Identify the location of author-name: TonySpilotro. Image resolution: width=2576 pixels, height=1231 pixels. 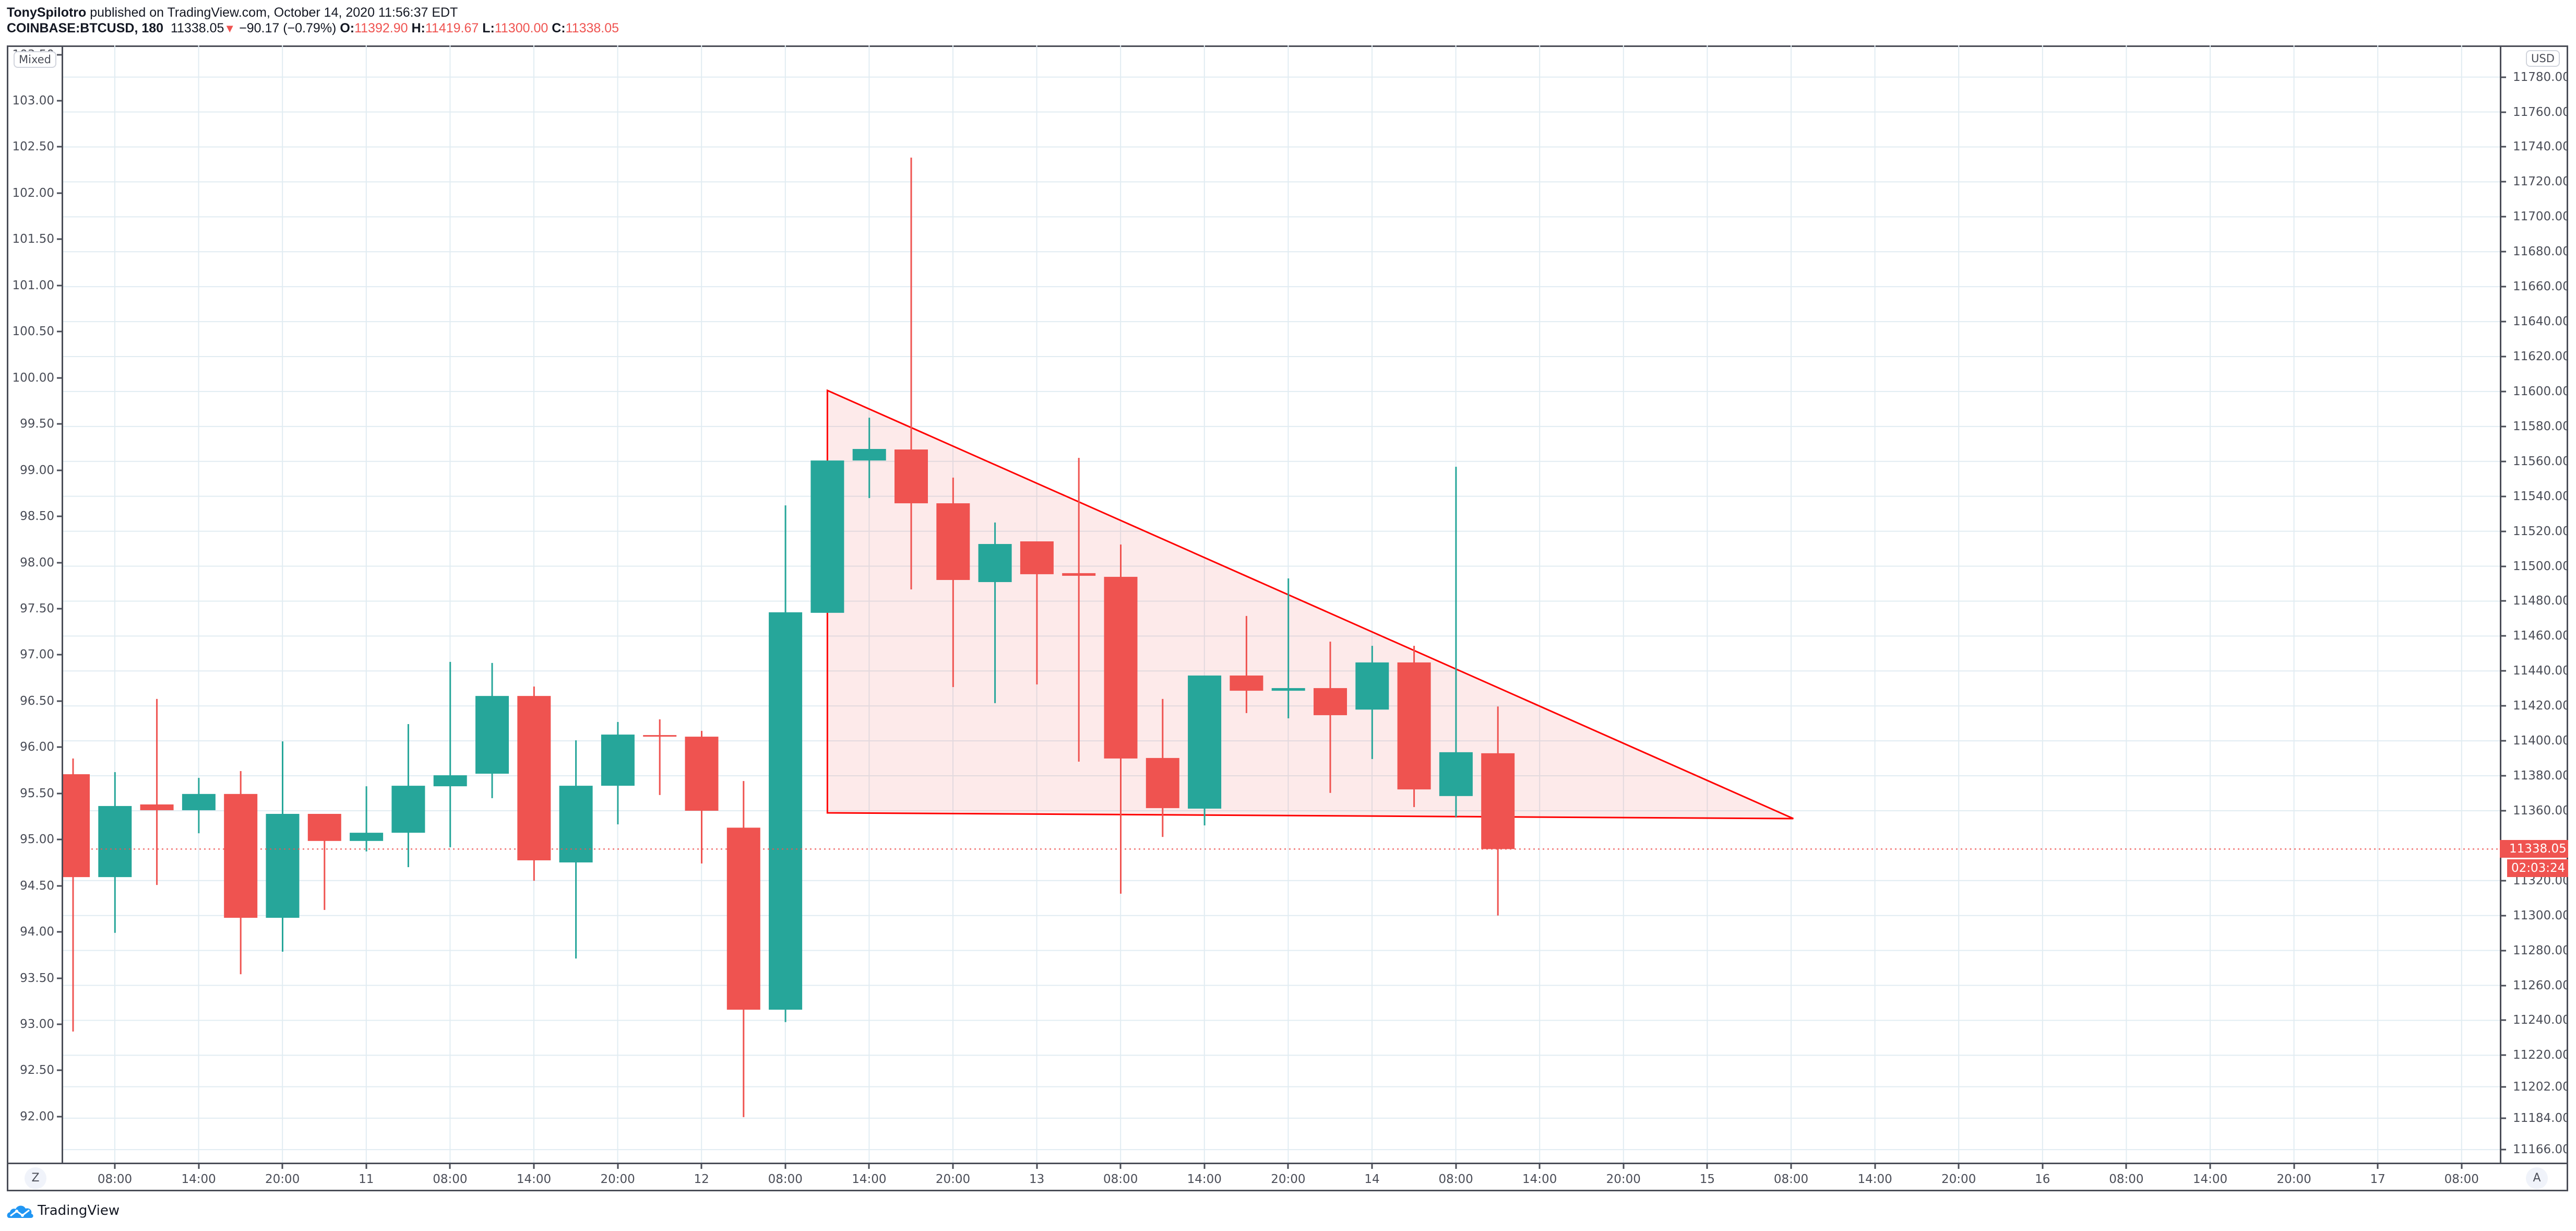
(47, 12).